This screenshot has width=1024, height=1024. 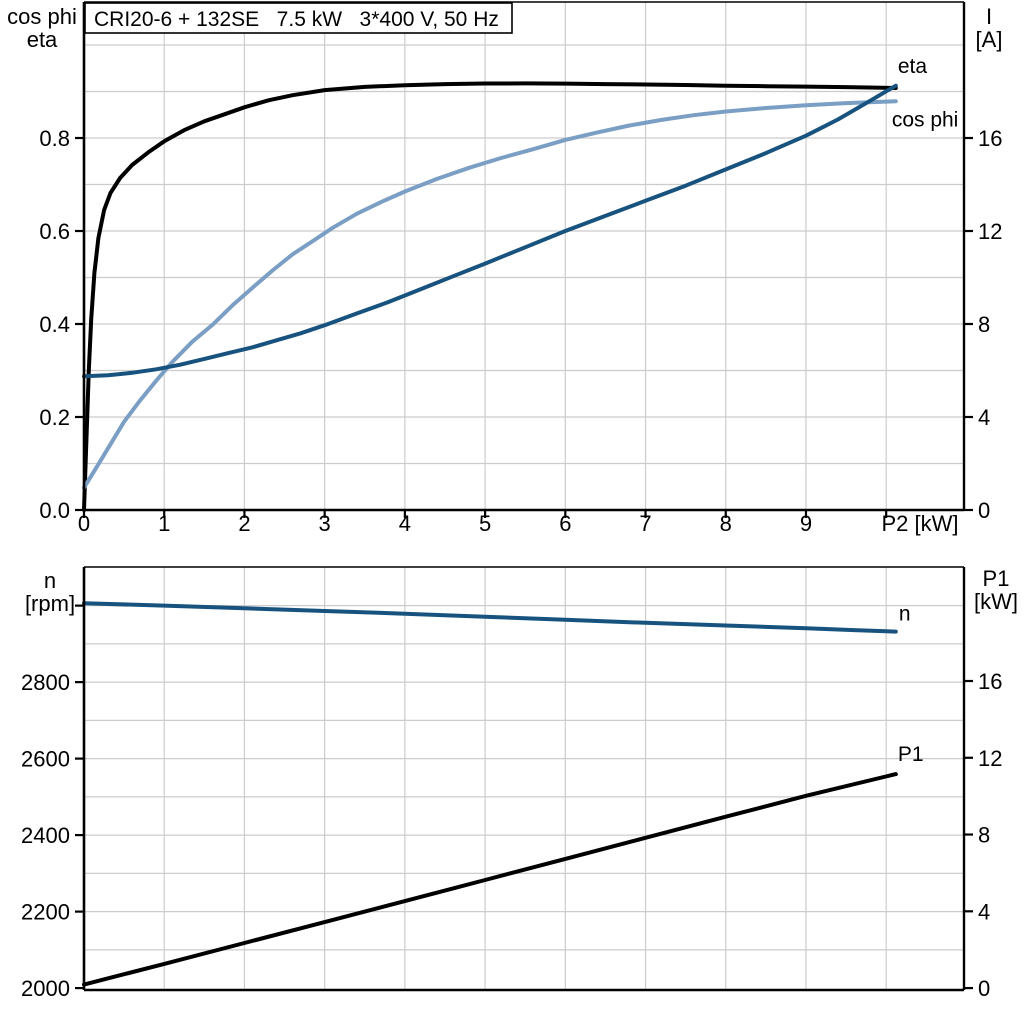 I want to click on left-tick-label: 2800, so click(x=45, y=682).